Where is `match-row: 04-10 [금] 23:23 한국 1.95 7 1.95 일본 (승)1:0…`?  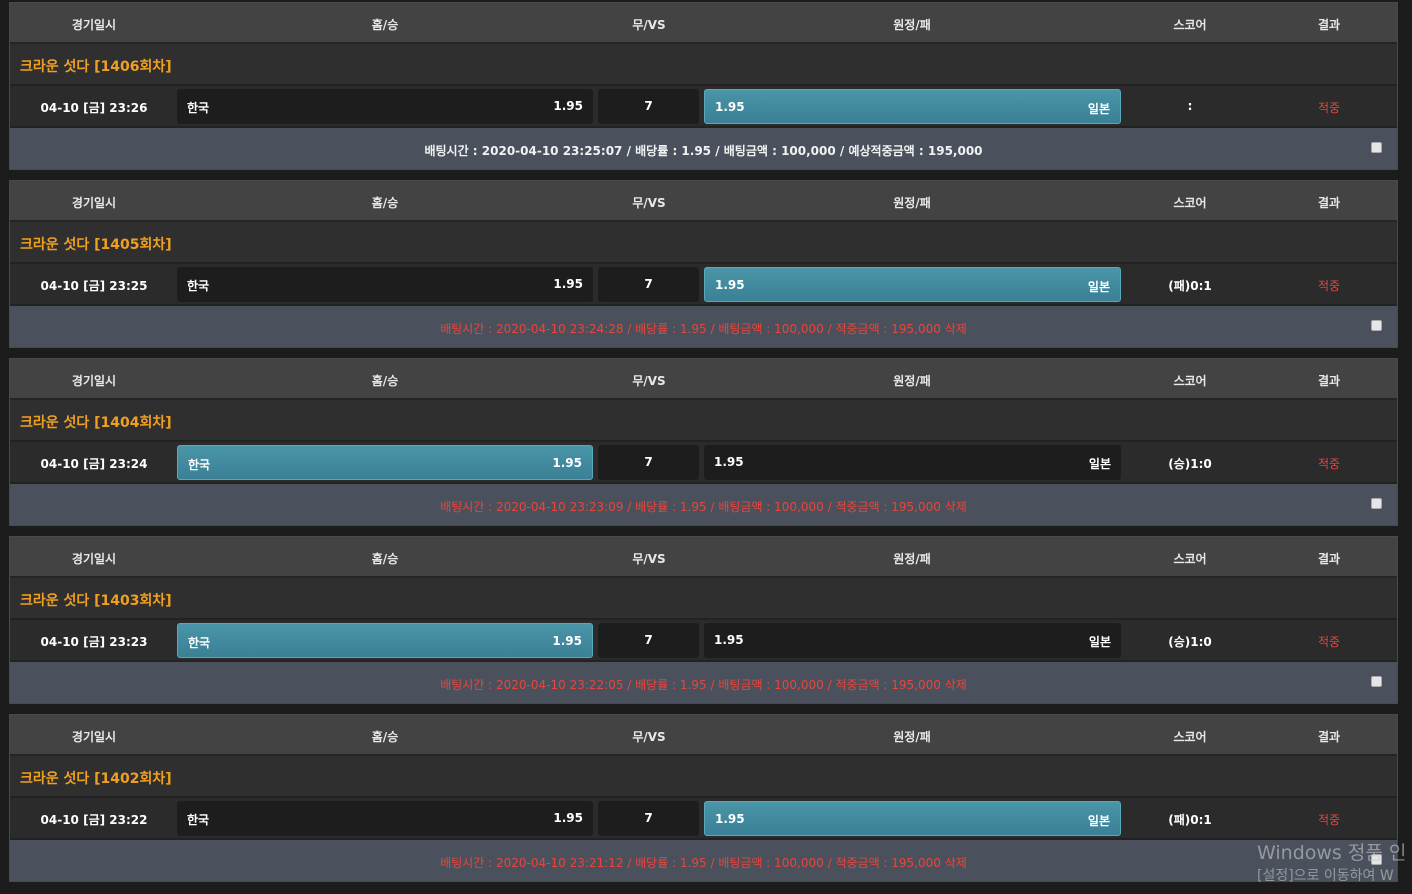 match-row: 04-10 [금] 23:23 한국 1.95 7 1.95 일본 (승)1:0… is located at coordinates (703, 641).